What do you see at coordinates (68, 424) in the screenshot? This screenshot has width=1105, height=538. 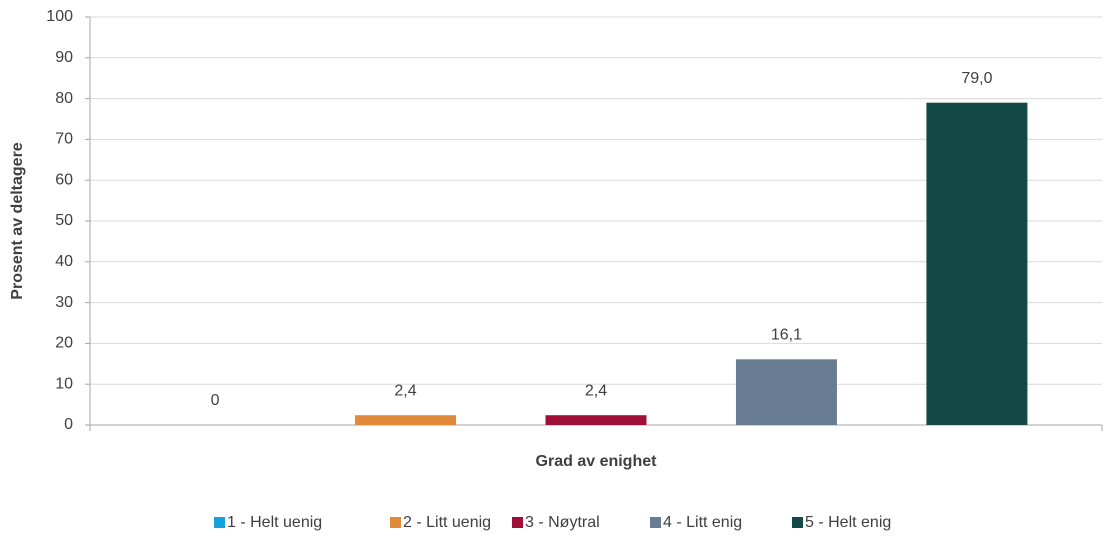 I see `y-tick-label: 0` at bounding box center [68, 424].